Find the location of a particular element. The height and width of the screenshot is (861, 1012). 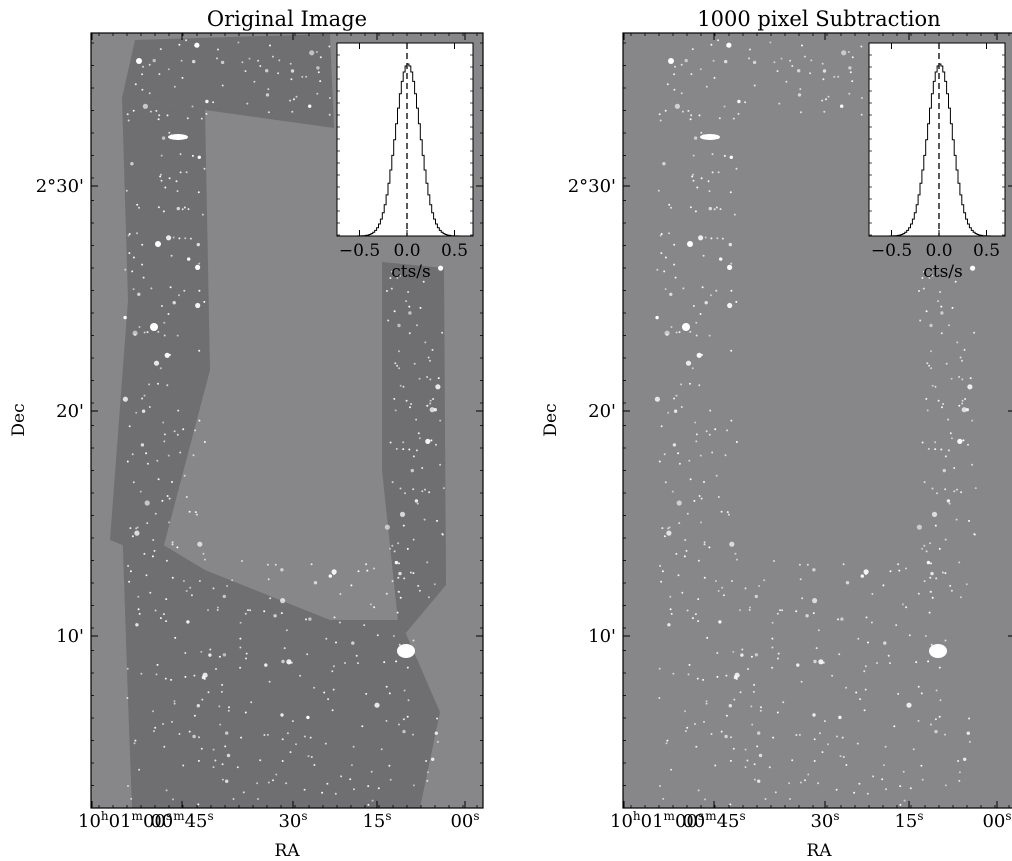

inset-tick-label: −0.5 is located at coordinates (359, 251).